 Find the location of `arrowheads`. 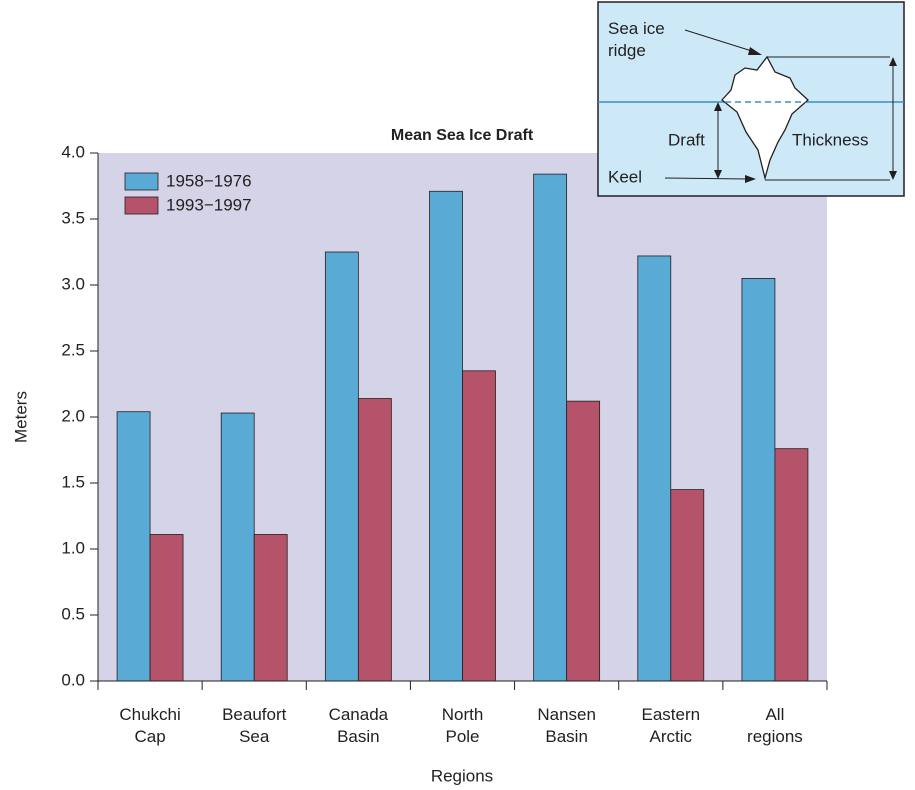

arrowheads is located at coordinates (718, 140).